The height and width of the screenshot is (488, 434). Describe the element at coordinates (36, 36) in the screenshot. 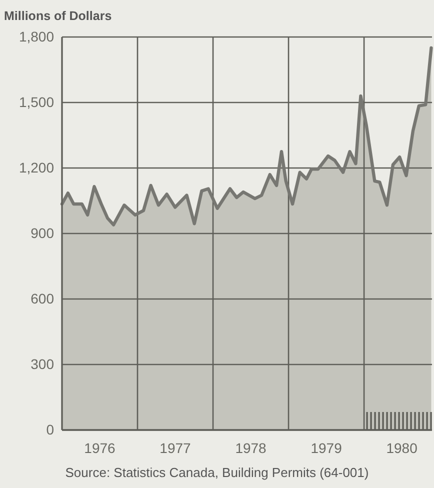

I see `y-tick-label: 1,800` at that location.